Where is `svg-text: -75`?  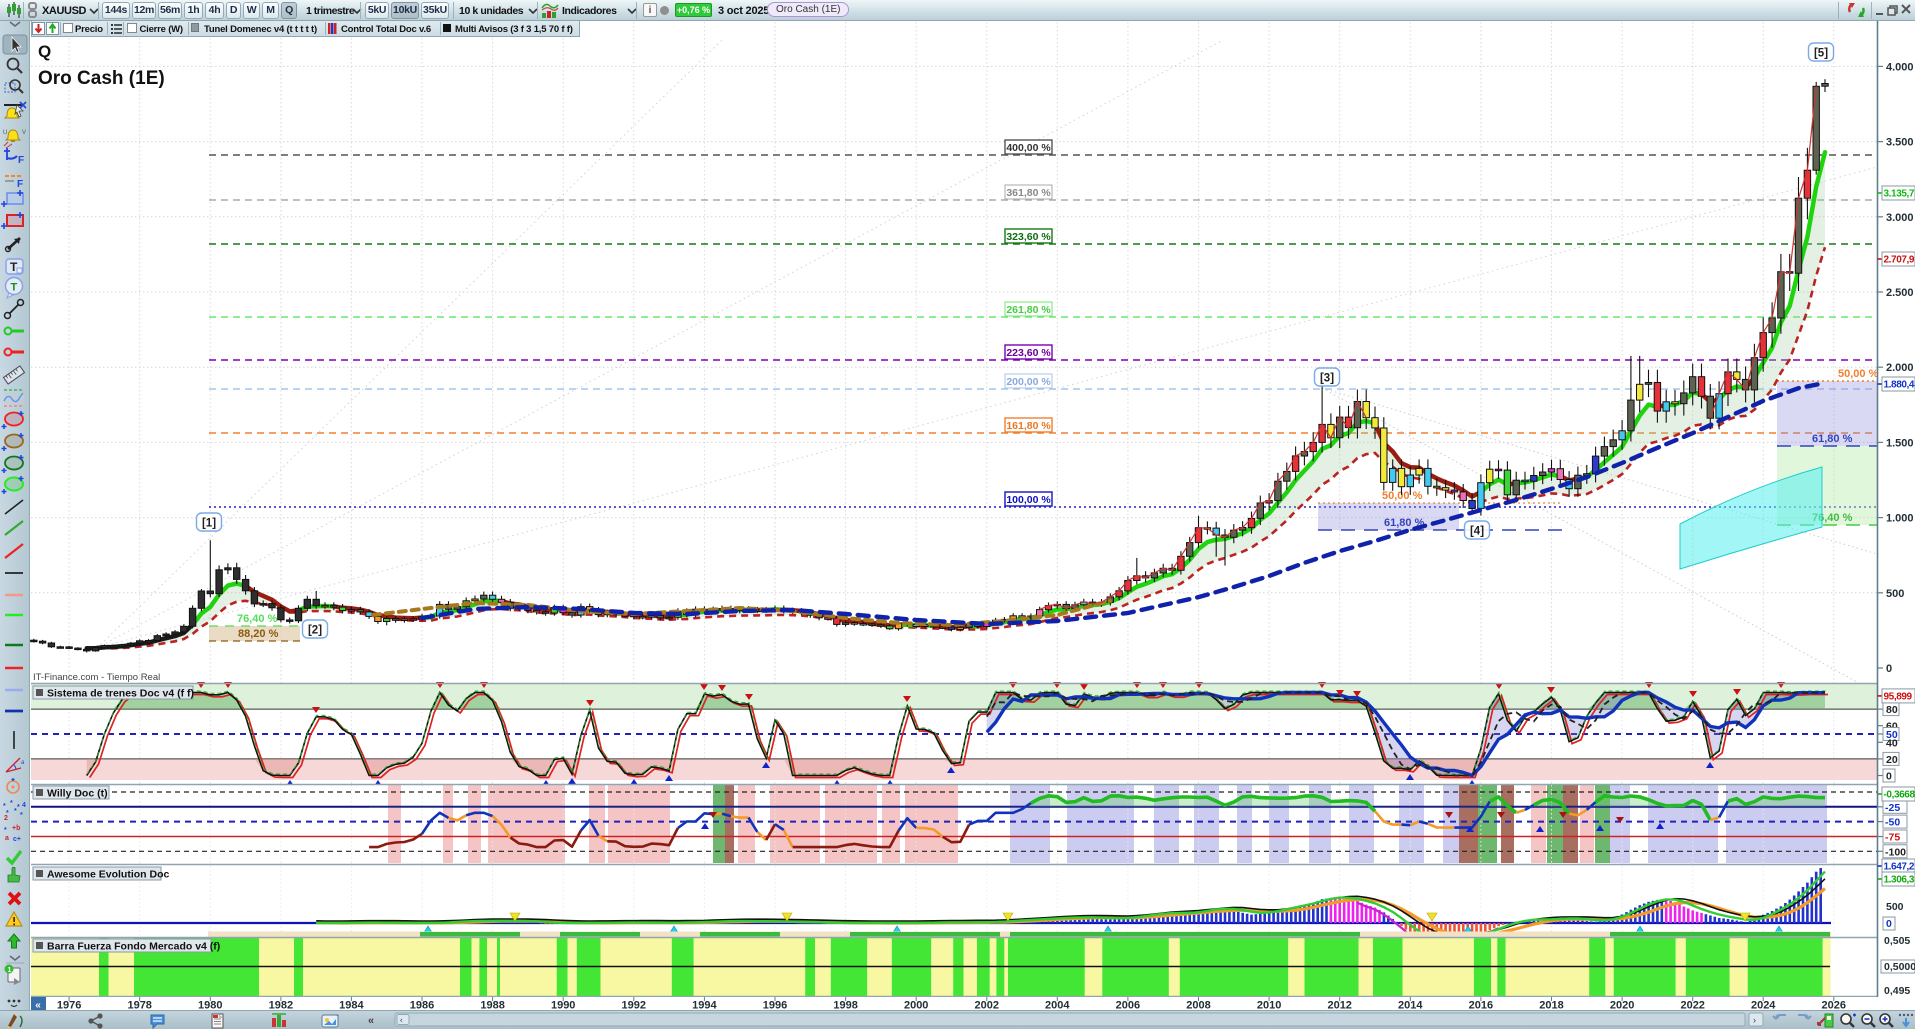
svg-text: -75 is located at coordinates (1892, 838).